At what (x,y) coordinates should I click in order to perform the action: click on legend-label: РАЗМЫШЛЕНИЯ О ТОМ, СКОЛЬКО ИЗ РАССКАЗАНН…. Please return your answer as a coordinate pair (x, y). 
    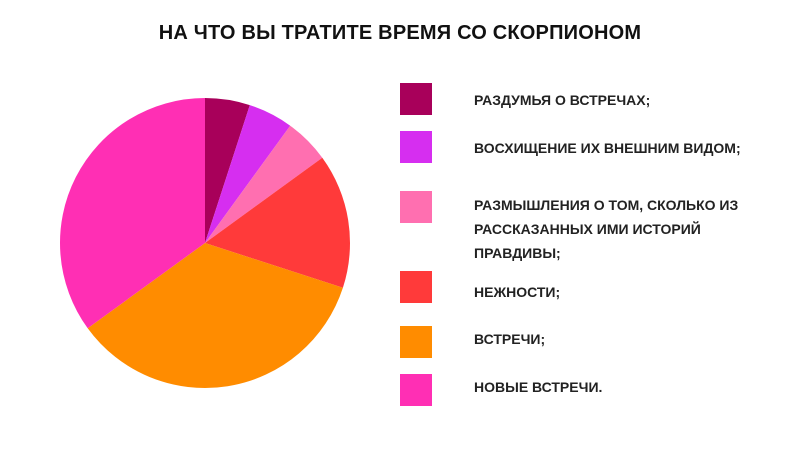
    Looking at the image, I should click on (606, 229).